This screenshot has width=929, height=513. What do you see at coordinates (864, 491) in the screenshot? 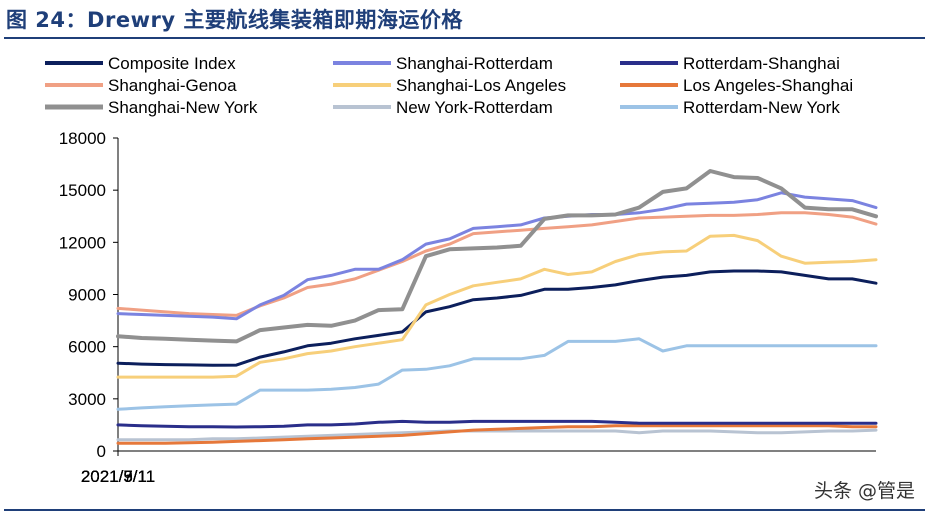
I see `watermark-text: 头条 @管是` at bounding box center [864, 491].